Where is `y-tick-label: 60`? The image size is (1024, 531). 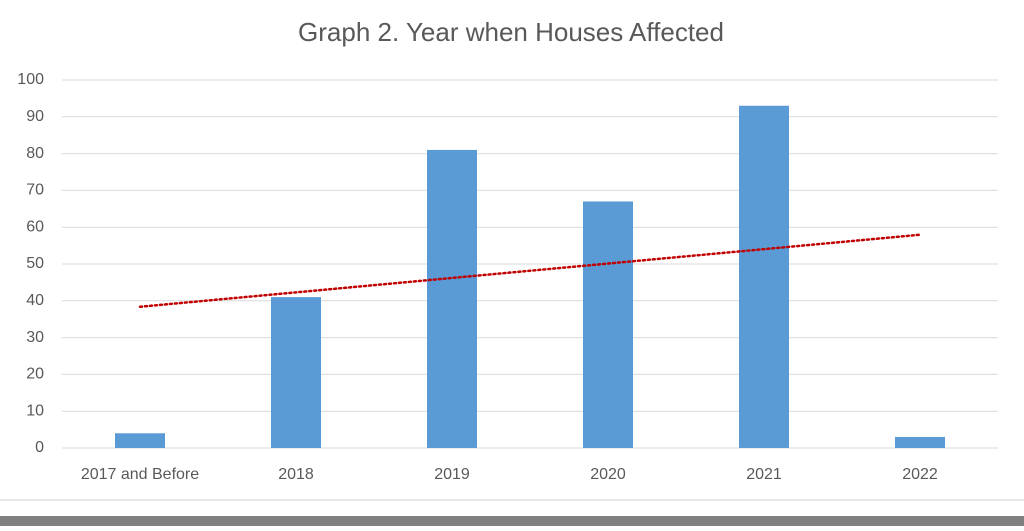
y-tick-label: 60 is located at coordinates (35, 226).